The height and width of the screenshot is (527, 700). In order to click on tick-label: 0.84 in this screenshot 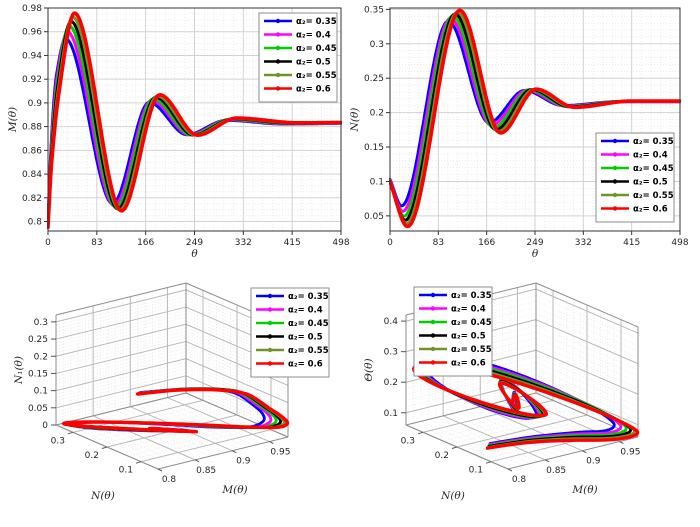, I will do `click(32, 175)`.